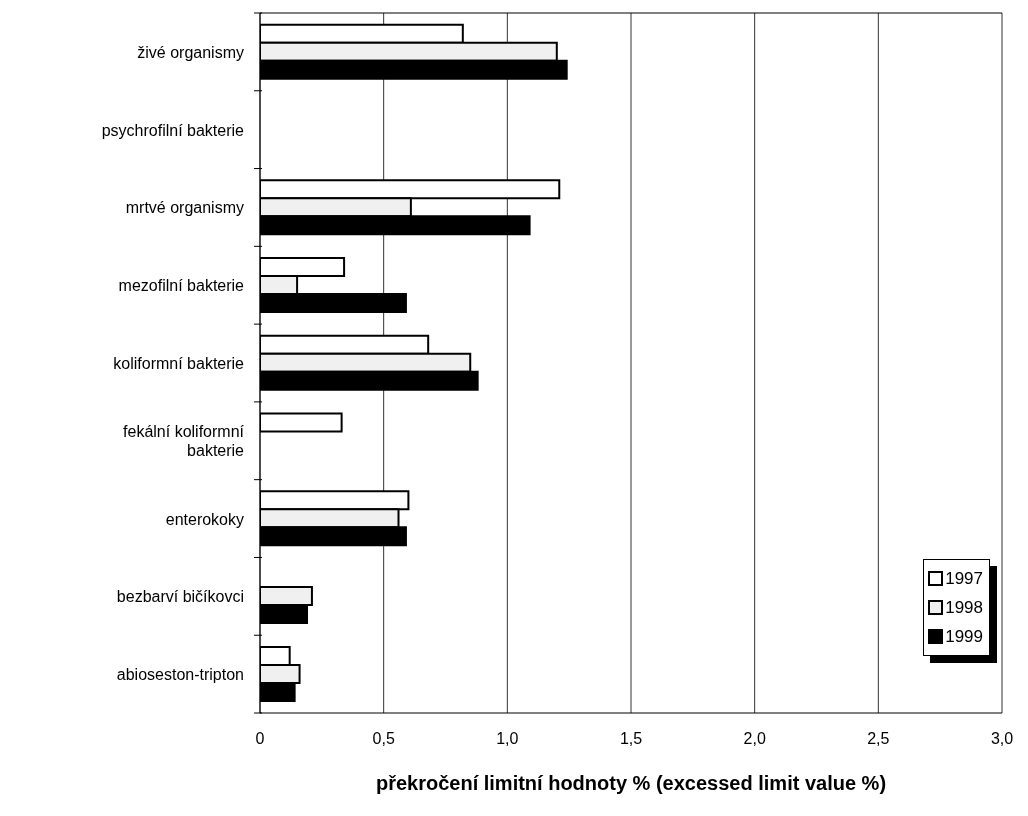 This screenshot has width=1028, height=816. Describe the element at coordinates (180, 674) in the screenshot. I see `y-tick-label: abioseston-tripton` at that location.